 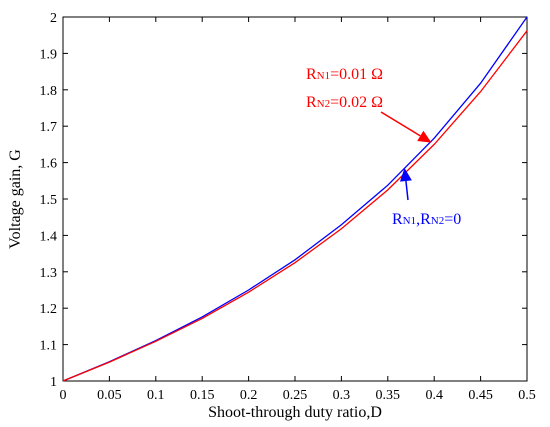 What do you see at coordinates (426, 219) in the screenshot?
I see `annotation-line-3: RN1,RN2=0` at bounding box center [426, 219].